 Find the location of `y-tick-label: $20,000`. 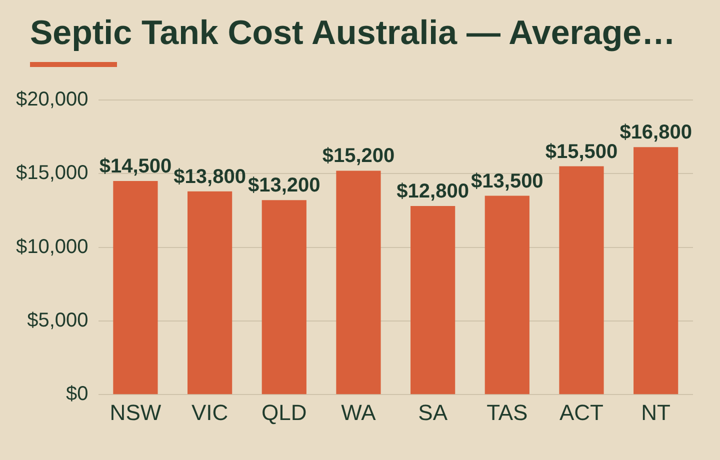

y-tick-label: $20,000 is located at coordinates (52, 99).